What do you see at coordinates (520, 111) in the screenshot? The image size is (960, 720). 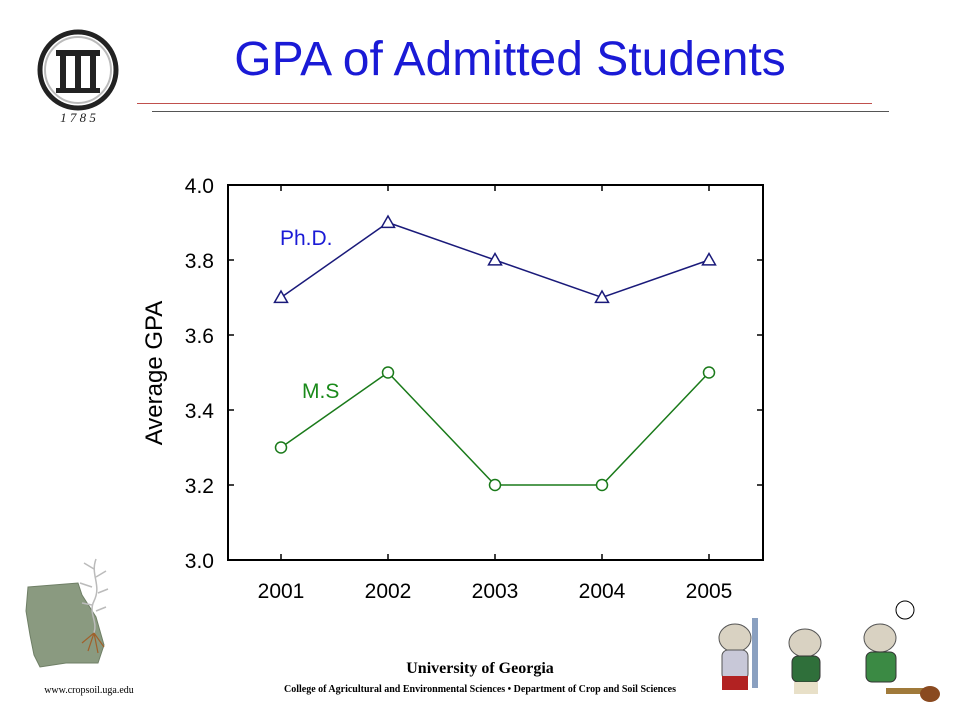 I see `title-divider-black` at bounding box center [520, 111].